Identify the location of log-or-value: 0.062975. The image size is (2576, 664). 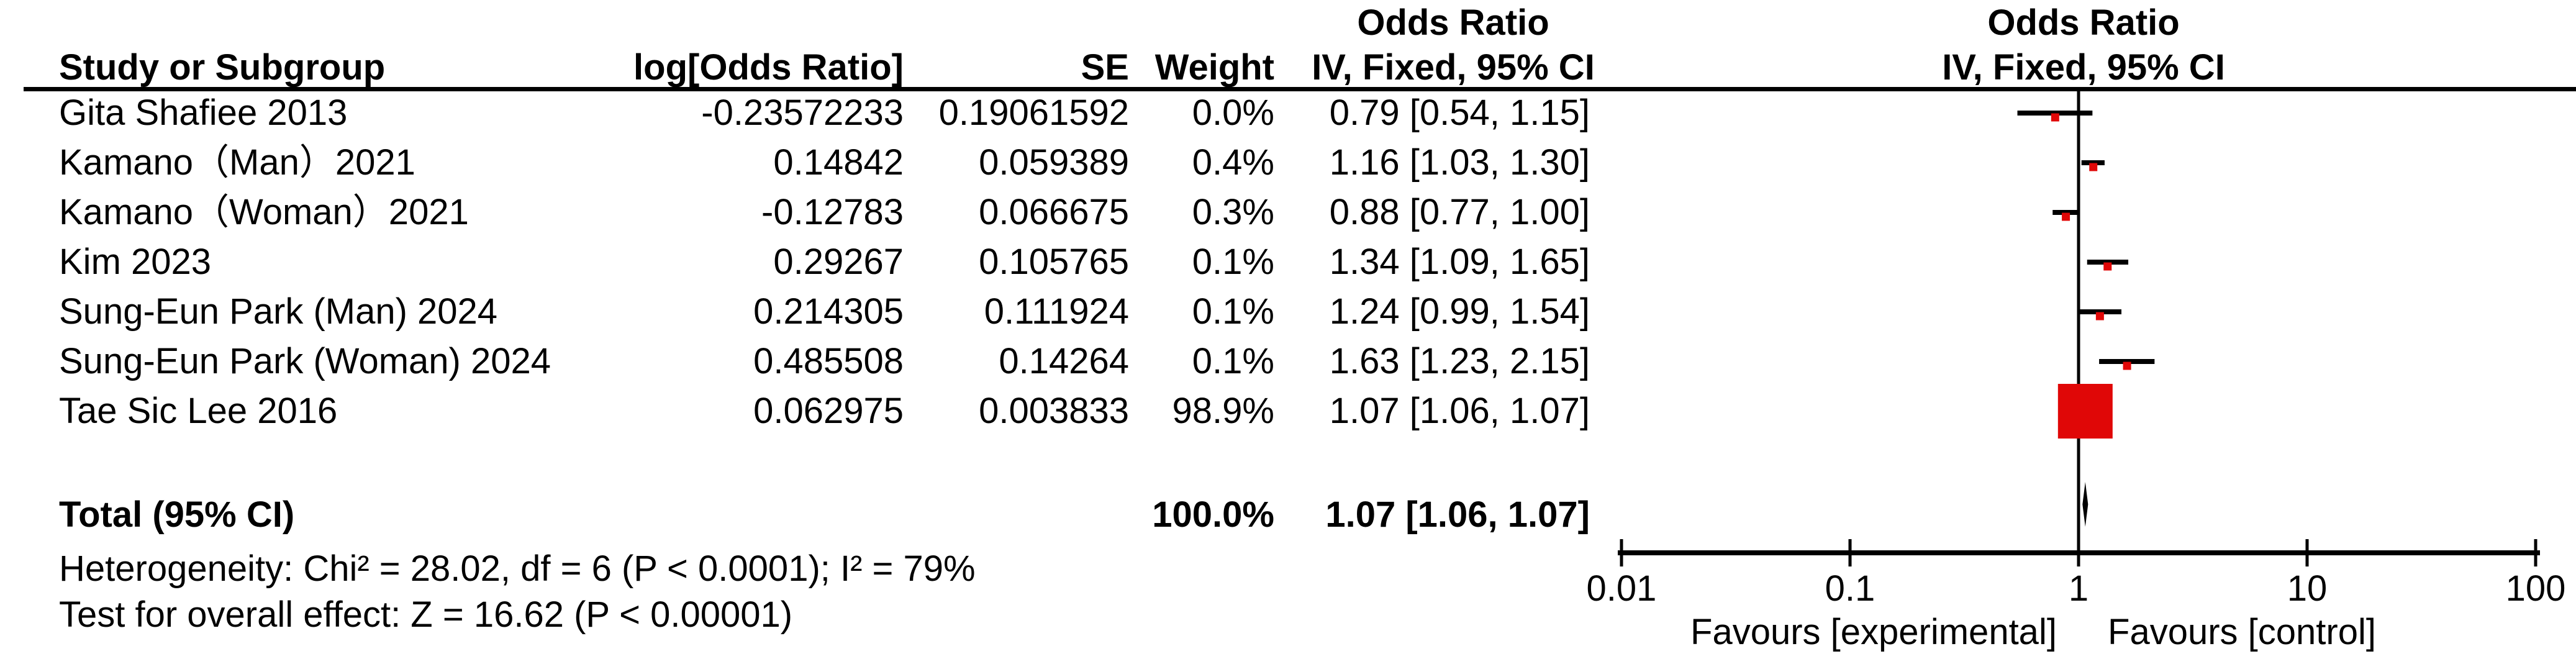
(828, 411).